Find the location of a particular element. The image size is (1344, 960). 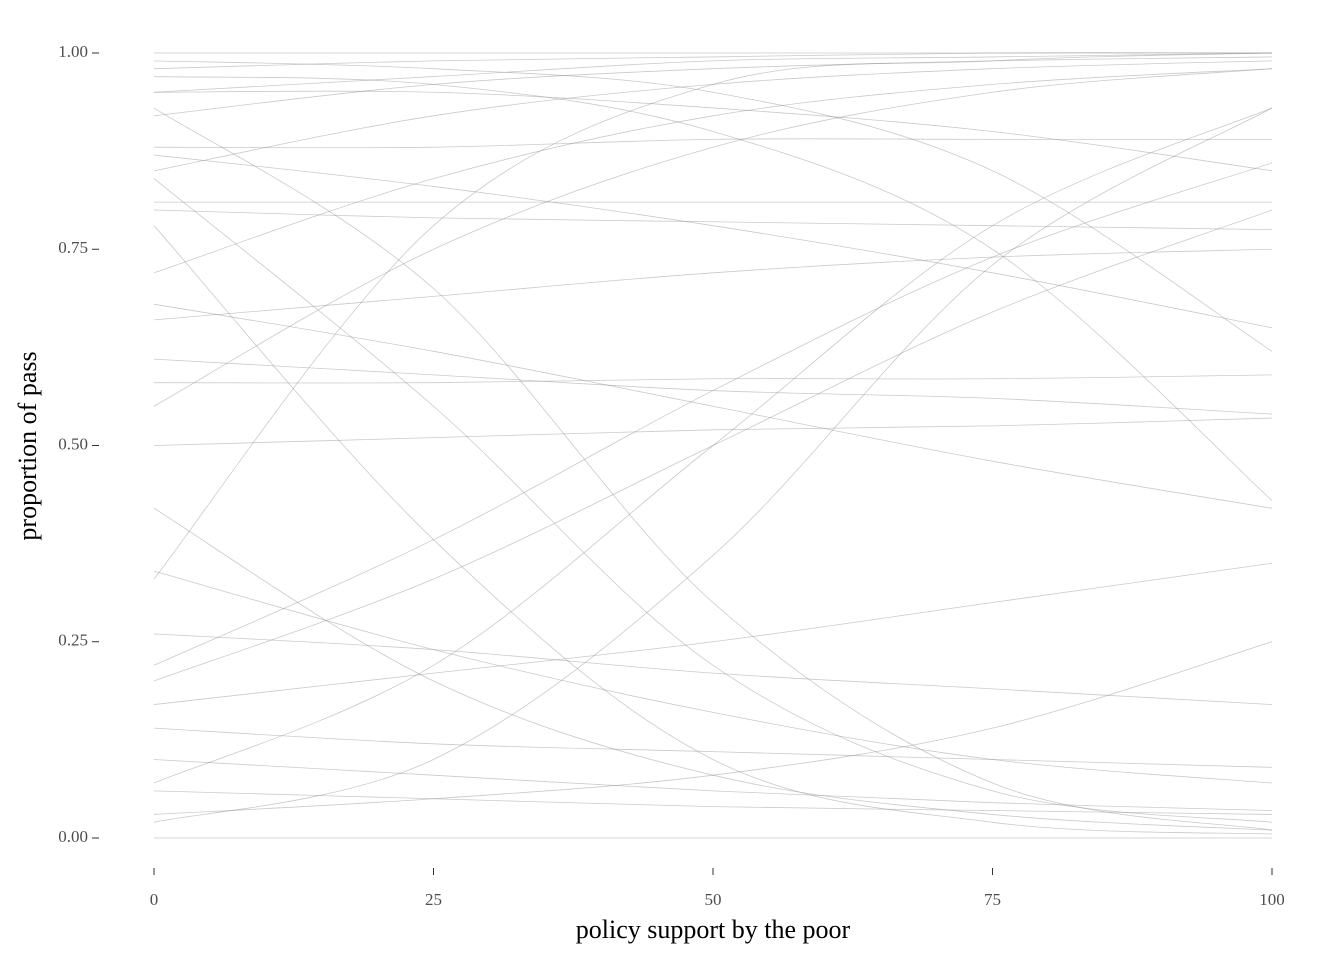

y-axis-title: proportion of pass is located at coordinates (27, 445).